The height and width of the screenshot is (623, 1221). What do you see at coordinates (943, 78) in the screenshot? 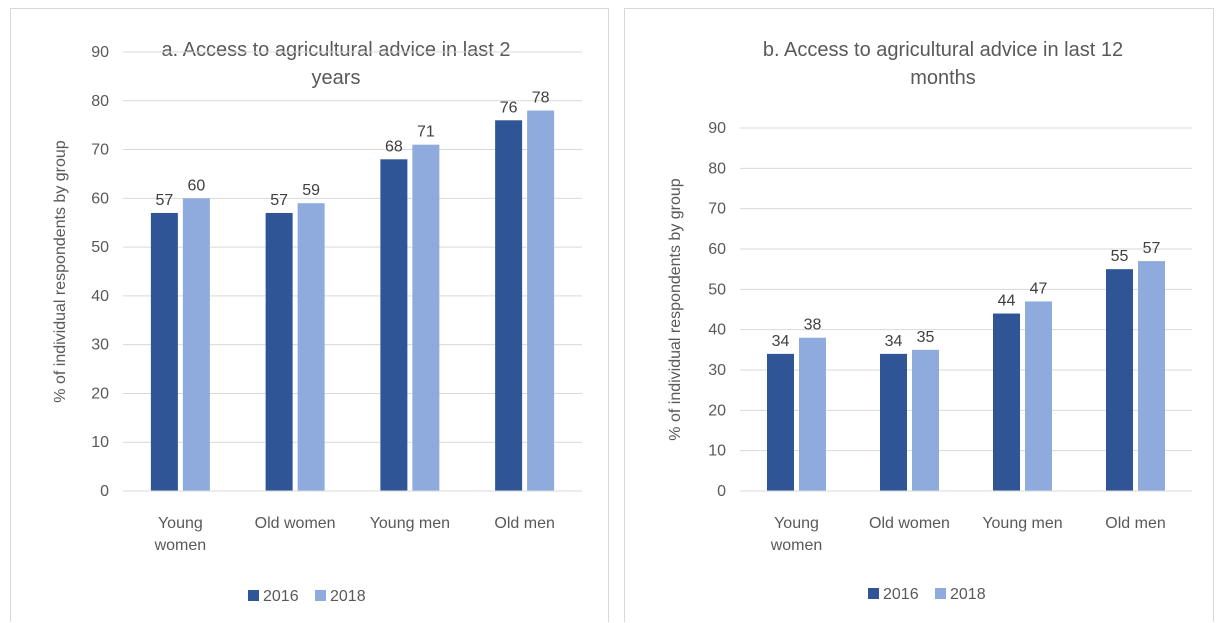
I see `chart-title-line: months` at bounding box center [943, 78].